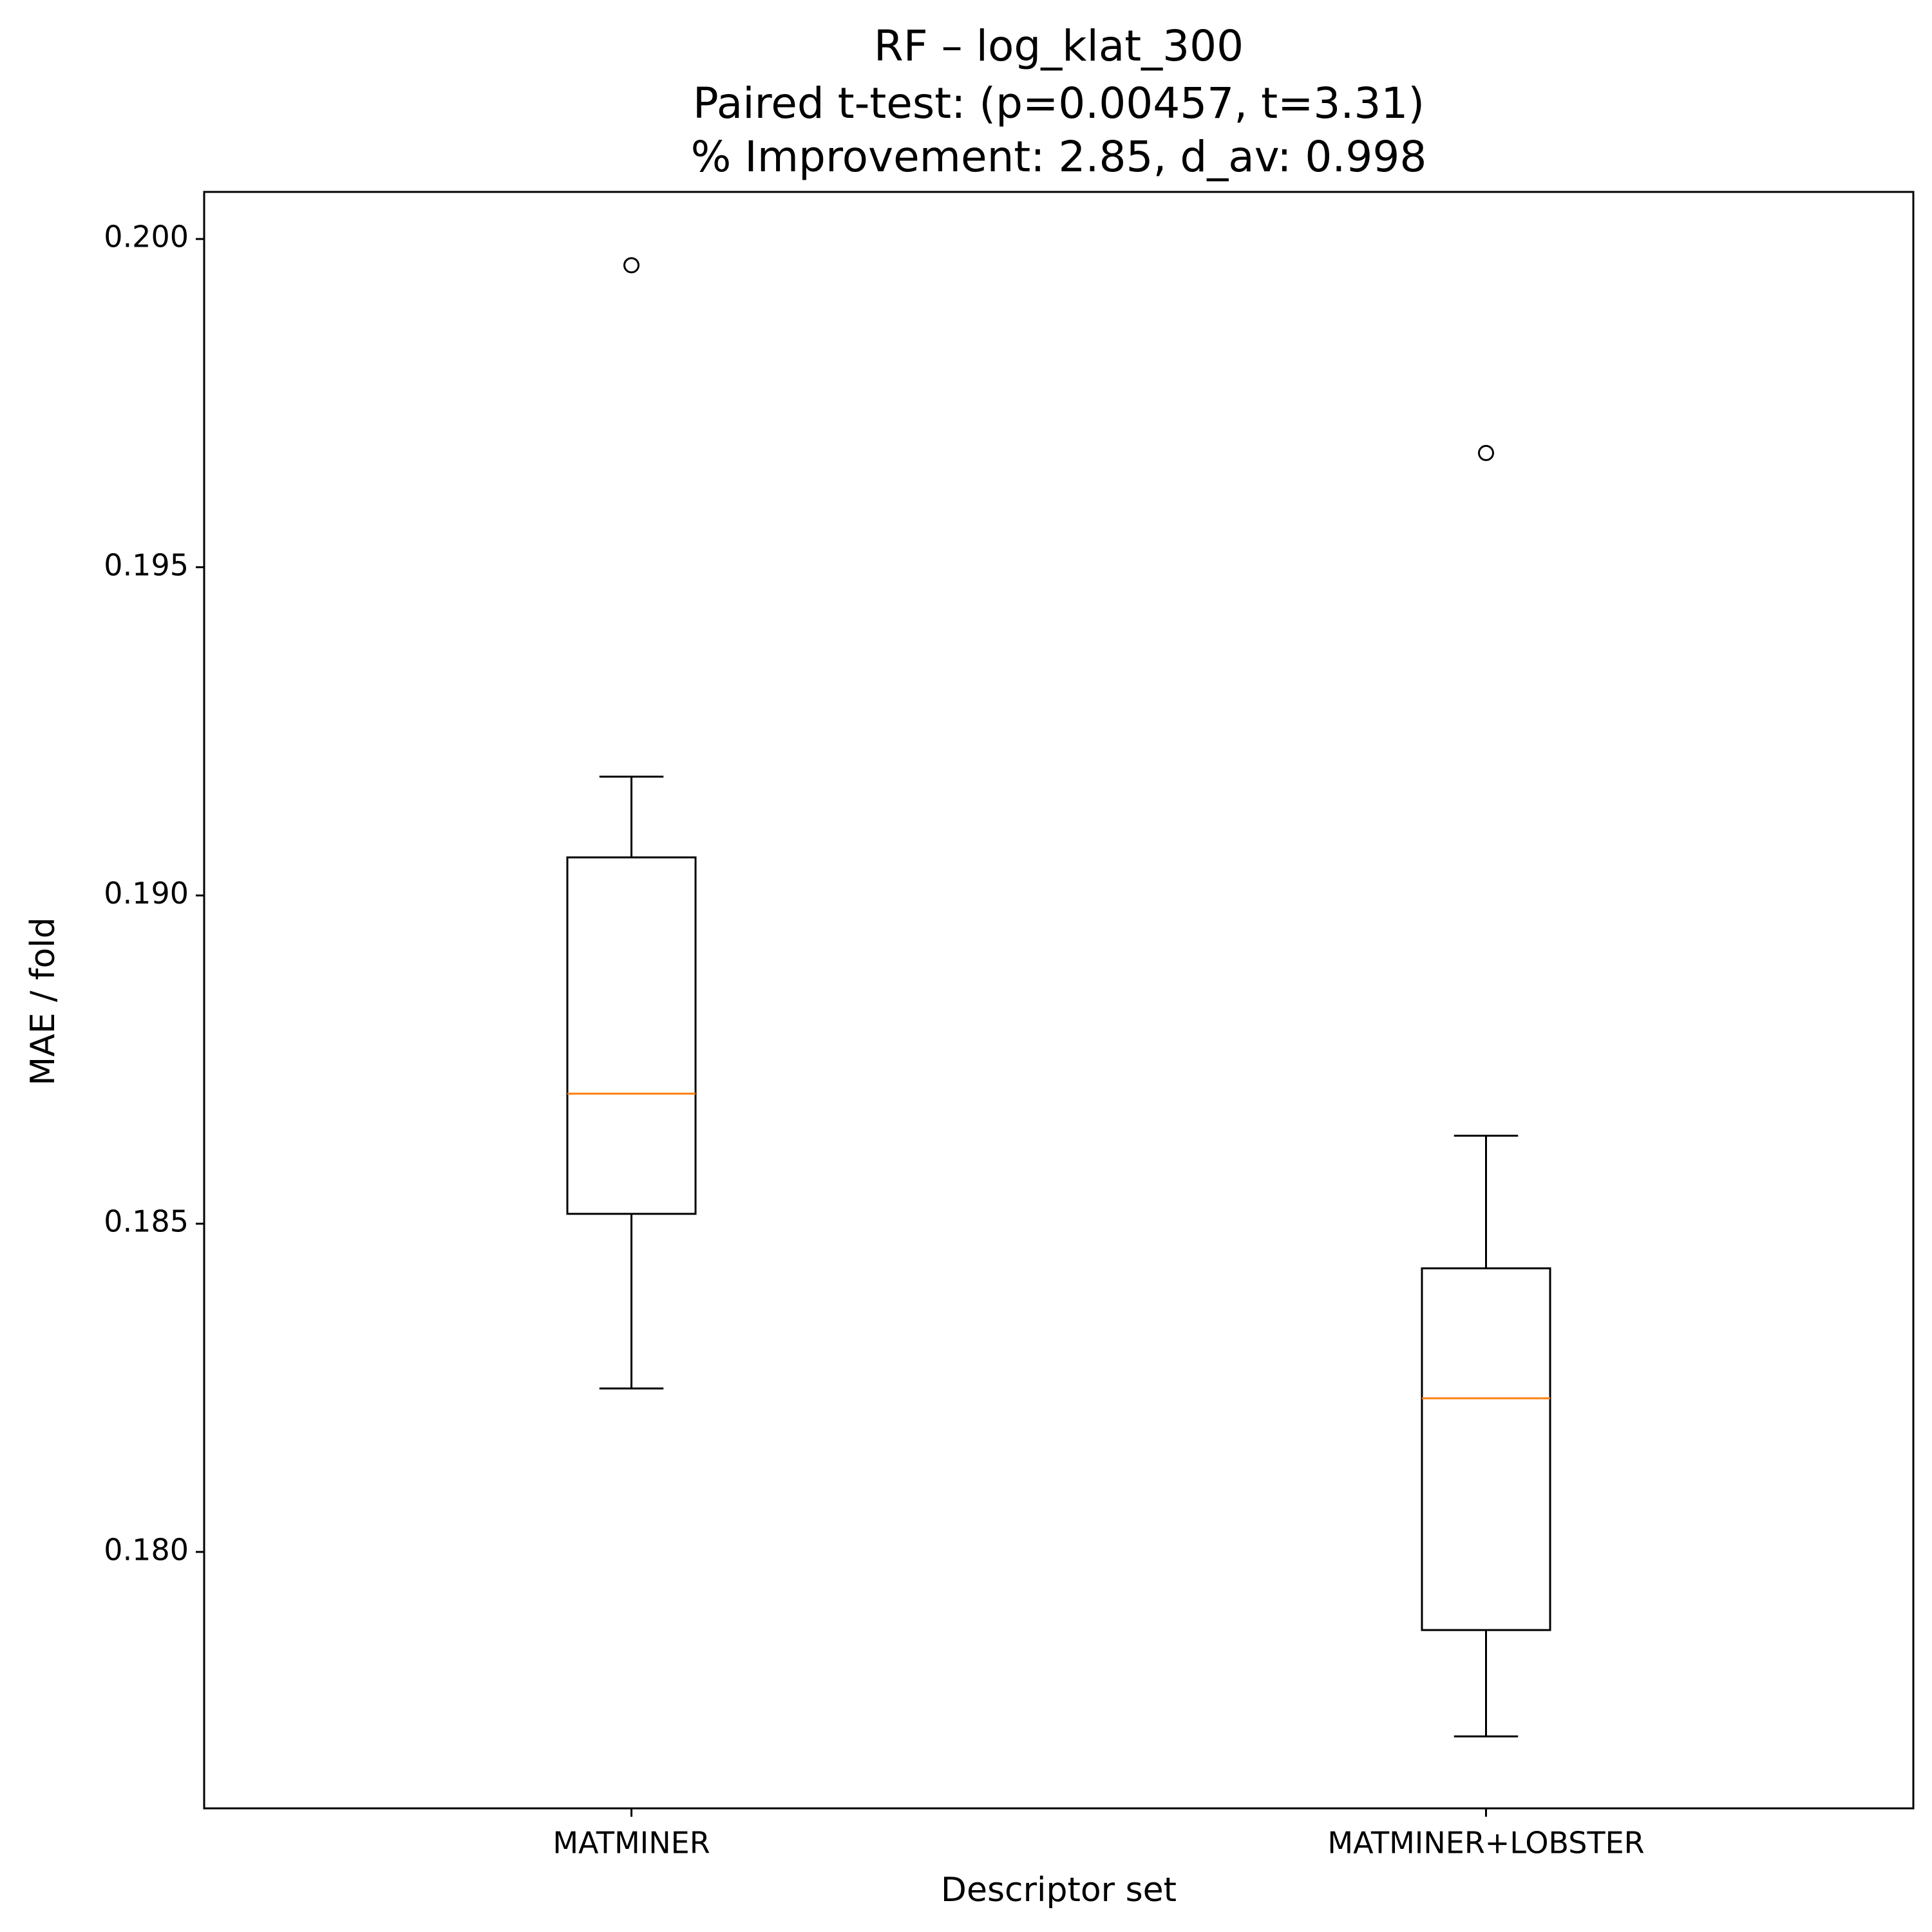  I want to click on chart-title: RF – log_klat_300, so click(1059, 46).